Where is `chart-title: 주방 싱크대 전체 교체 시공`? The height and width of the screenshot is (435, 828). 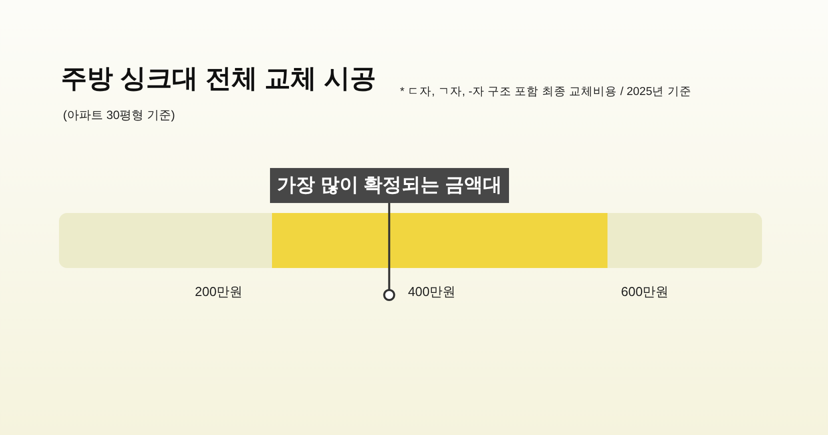
chart-title: 주방 싱크대 전체 교체 시공 is located at coordinates (218, 78).